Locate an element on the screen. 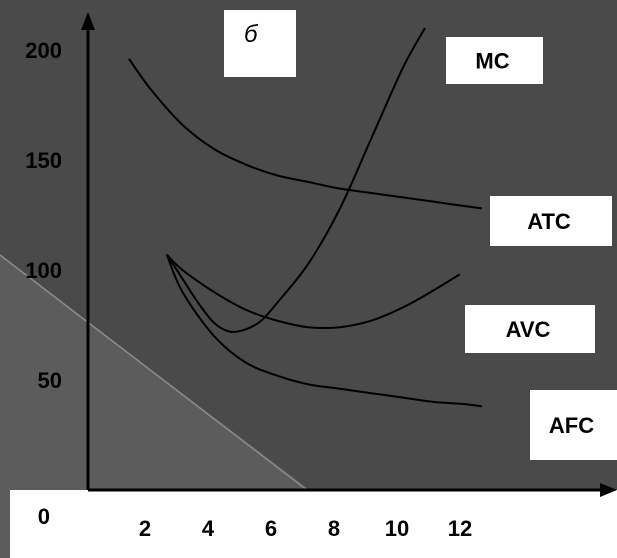 The image size is (617, 558). label-box-afc is located at coordinates (573, 425).